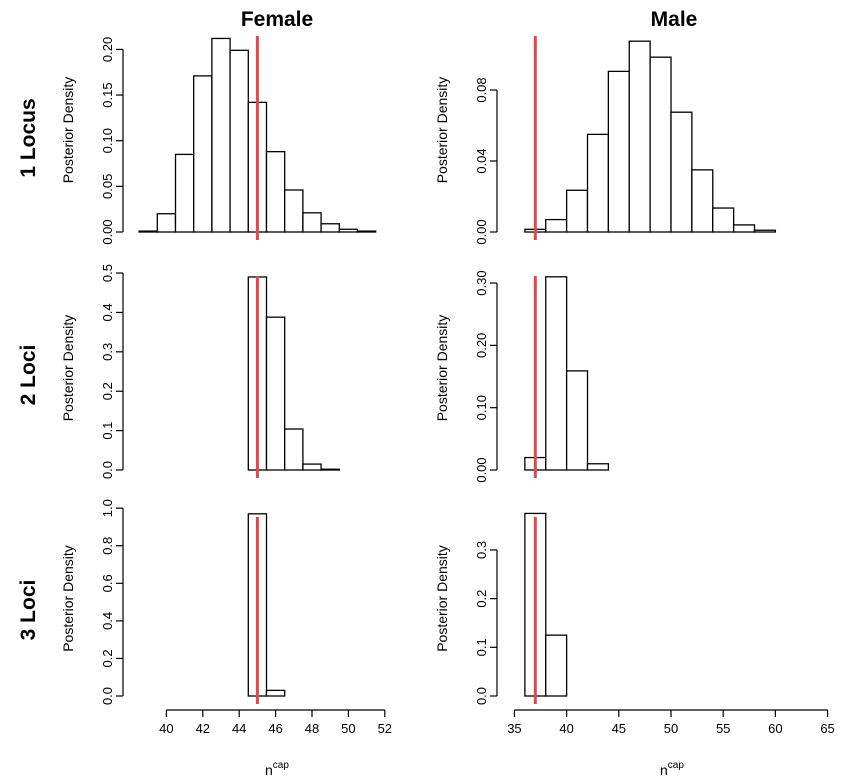 Image resolution: width=850 pixels, height=779 pixels. Describe the element at coordinates (385, 728) in the screenshot. I see `x-tick-label: 52` at that location.